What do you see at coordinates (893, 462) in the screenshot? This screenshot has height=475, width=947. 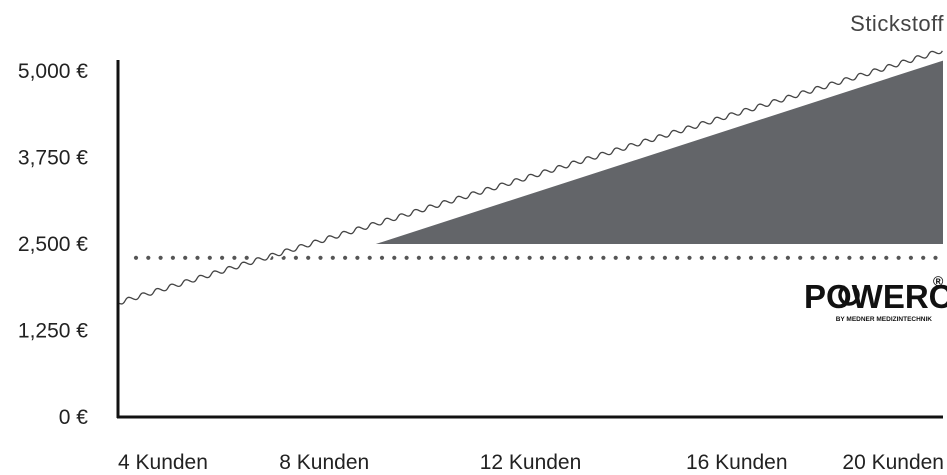 I see `x-tick-label: 20 Kunden` at bounding box center [893, 462].